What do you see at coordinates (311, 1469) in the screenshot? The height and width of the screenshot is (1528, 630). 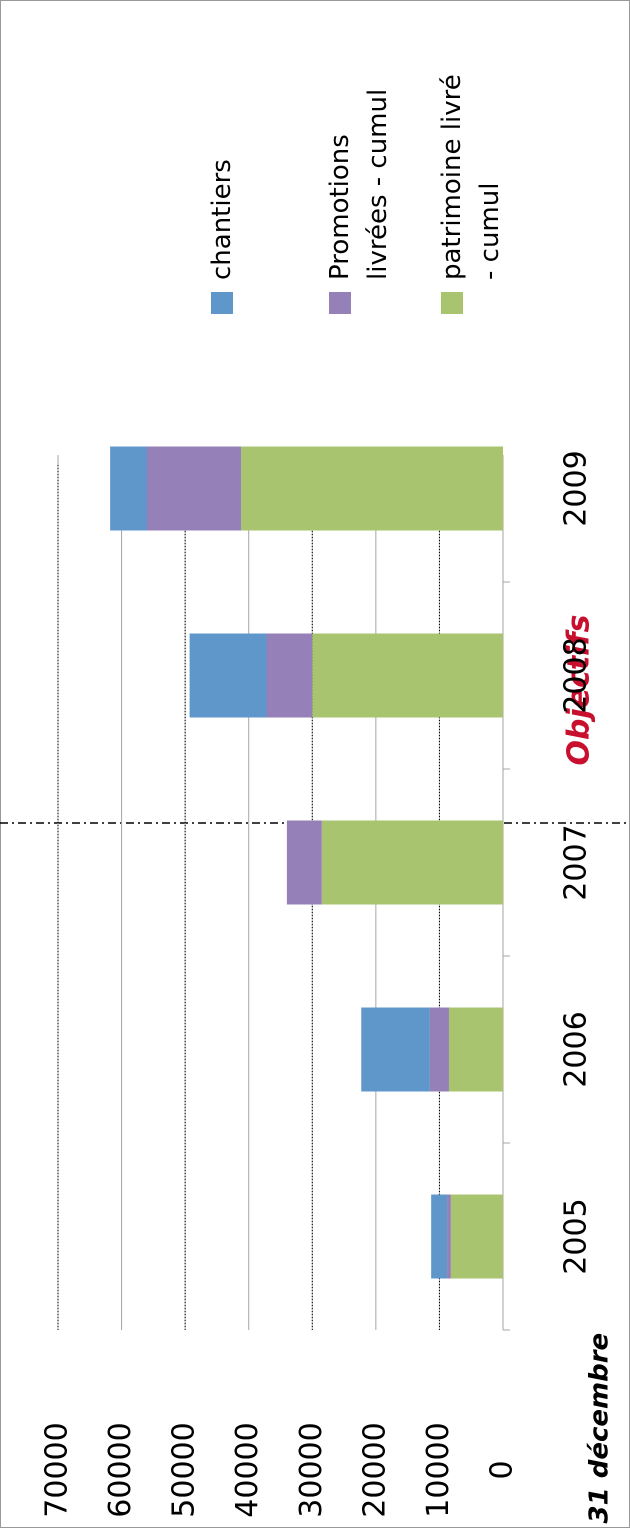 I see `y-tick-label: 30000` at bounding box center [311, 1469].